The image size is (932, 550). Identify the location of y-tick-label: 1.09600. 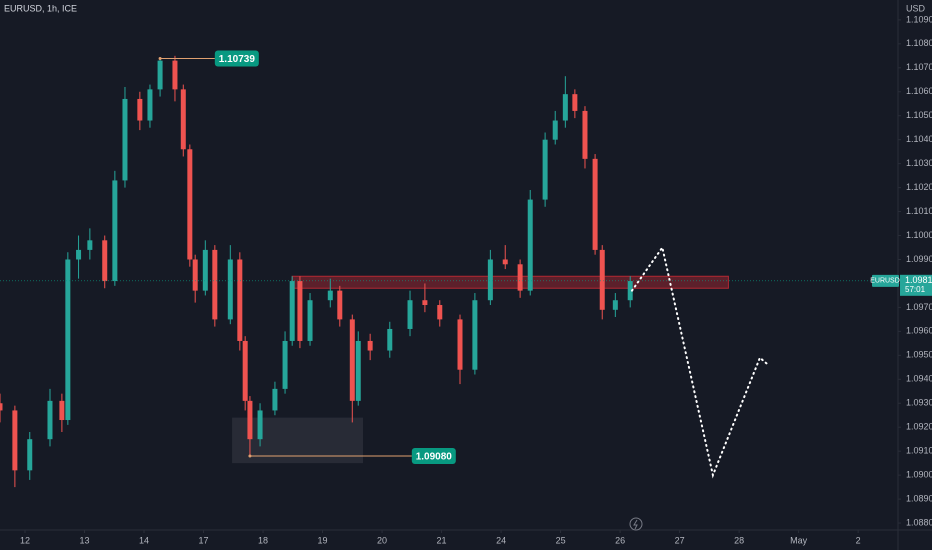
(919, 331).